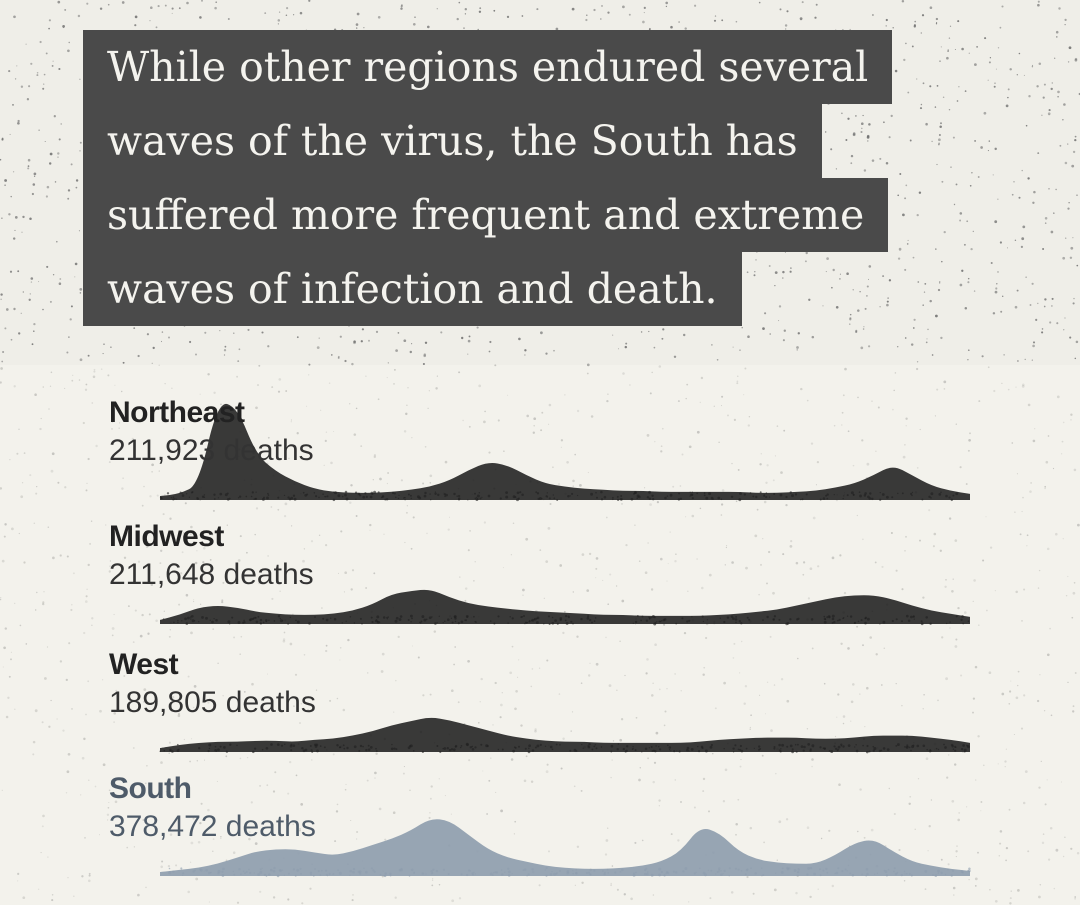  What do you see at coordinates (150, 788) in the screenshot?
I see `region-name: South` at bounding box center [150, 788].